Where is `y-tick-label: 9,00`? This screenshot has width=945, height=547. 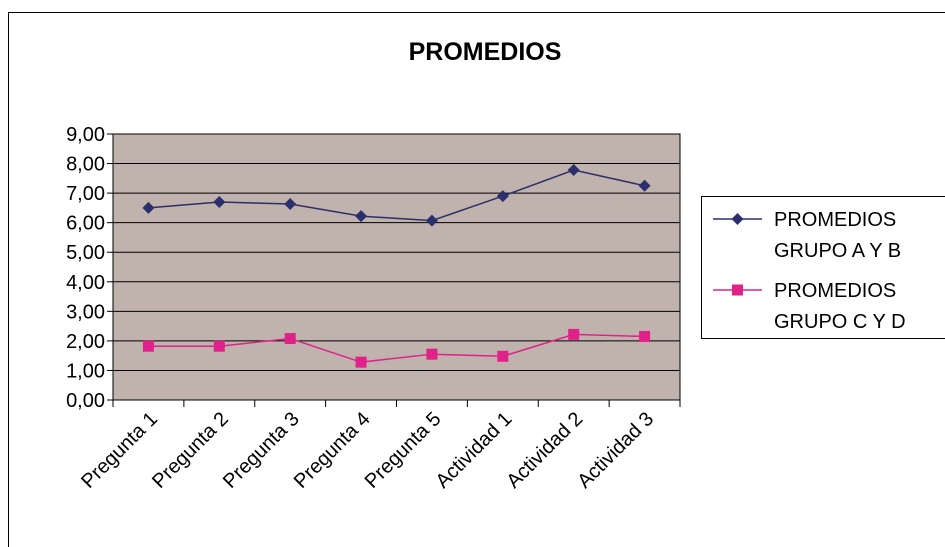
y-tick-label: 9,00 is located at coordinates (85, 135).